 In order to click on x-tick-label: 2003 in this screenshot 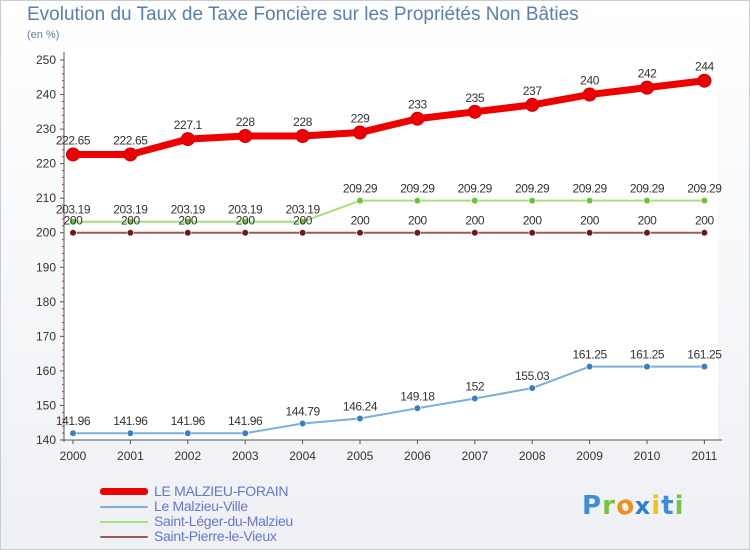, I will do `click(245, 456)`.